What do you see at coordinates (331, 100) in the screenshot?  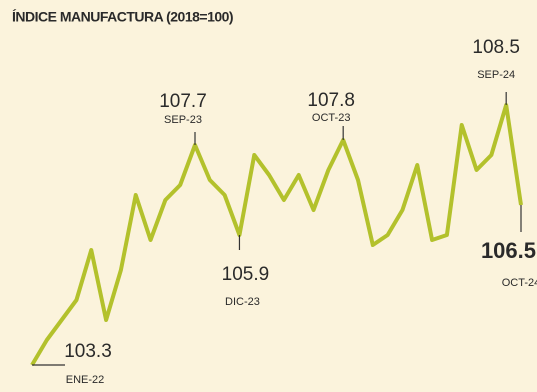 I see `value-label: 107.8` at bounding box center [331, 100].